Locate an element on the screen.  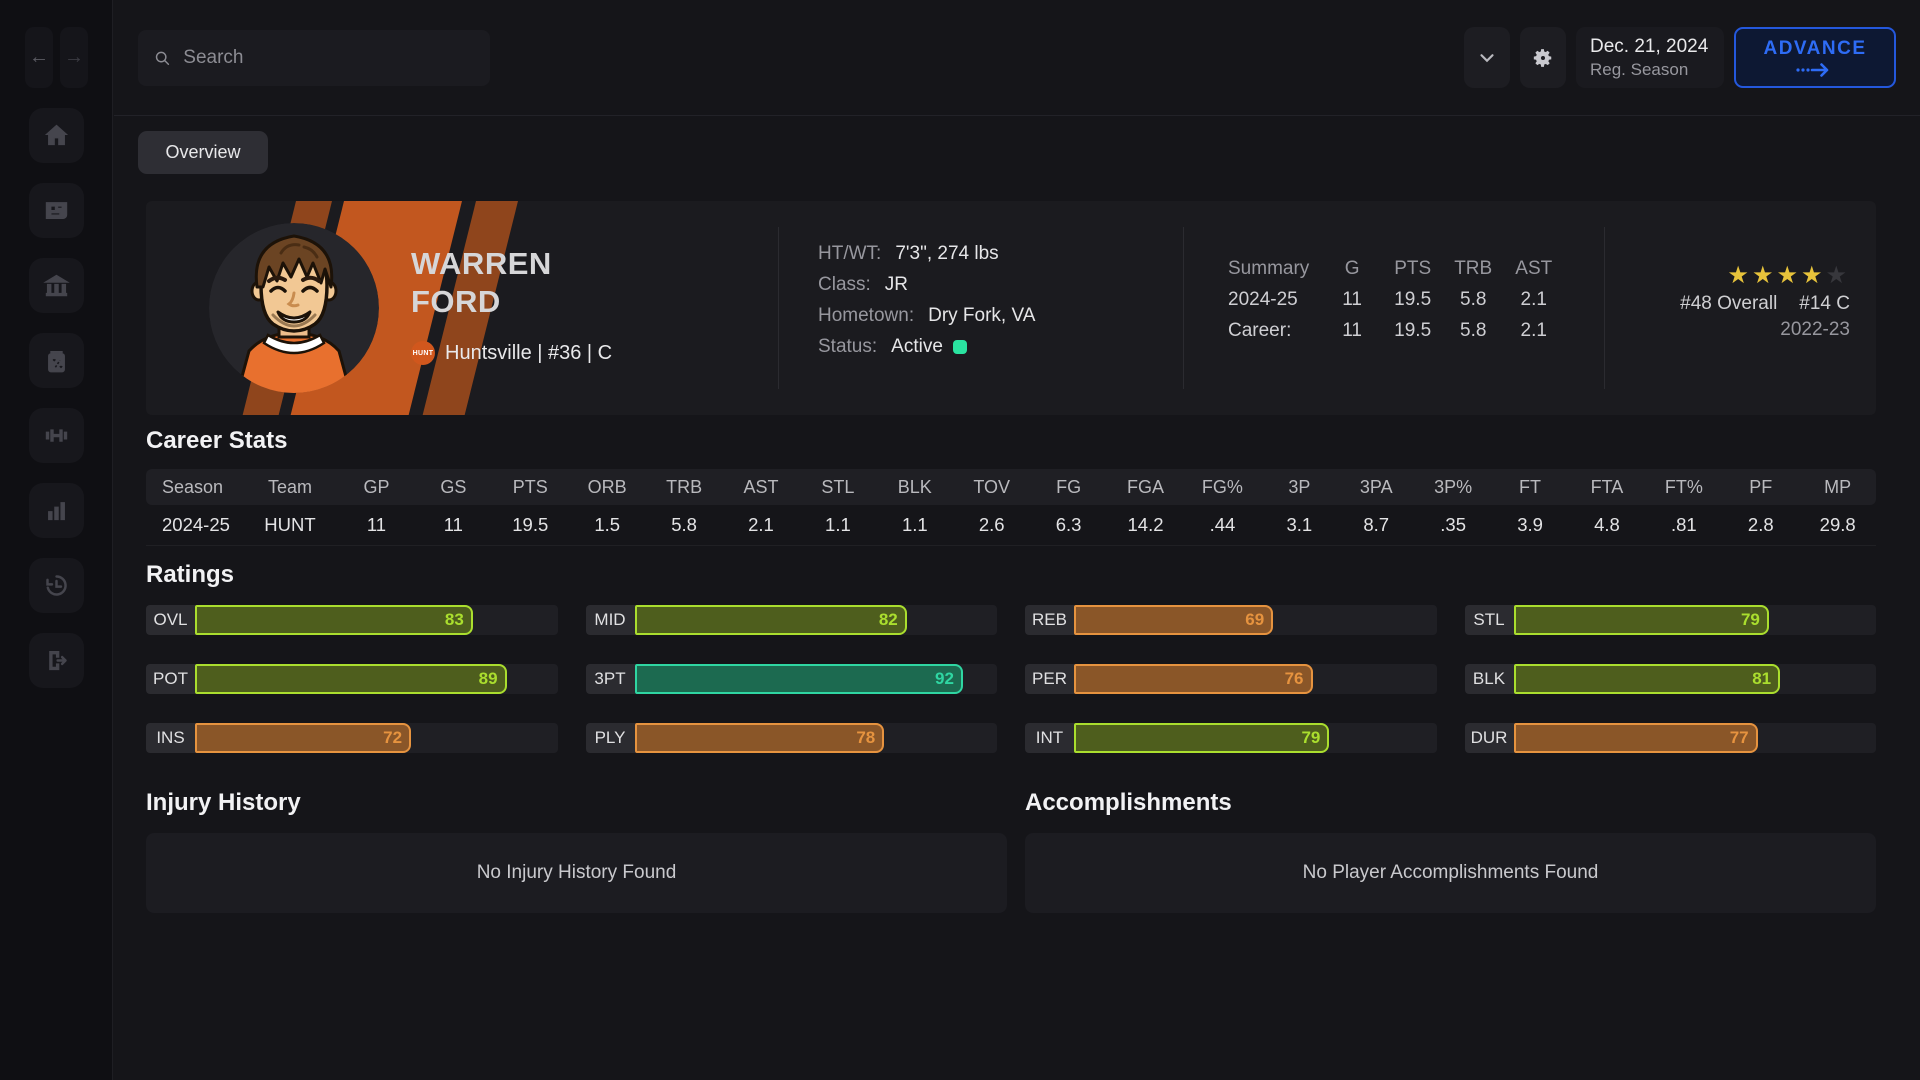
recruit-block: ★★★★★ #48 Overall #14 C 2022-23 is located at coordinates (1765, 302).